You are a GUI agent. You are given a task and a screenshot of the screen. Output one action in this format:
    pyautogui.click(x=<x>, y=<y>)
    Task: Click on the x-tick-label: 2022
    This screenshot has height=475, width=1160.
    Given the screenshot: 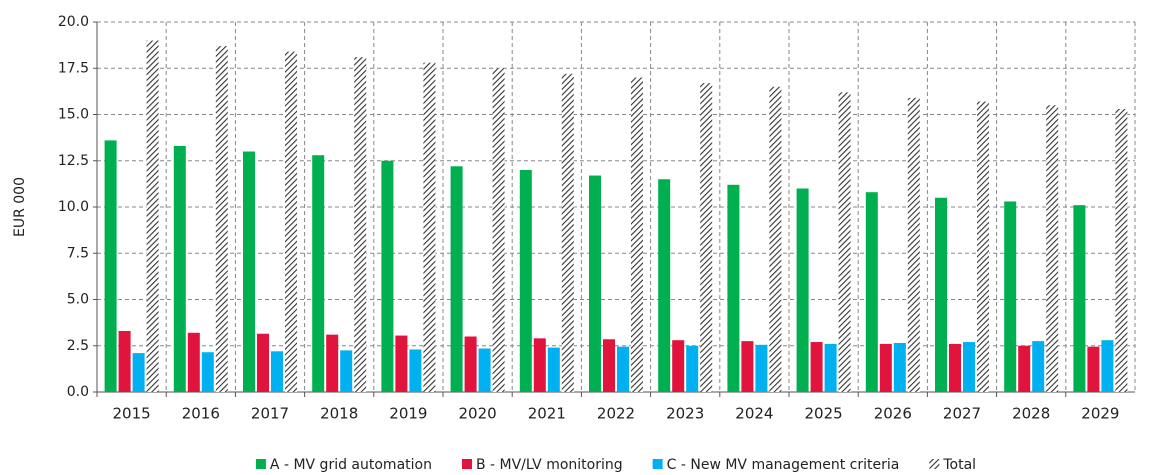 What is the action you would take?
    pyautogui.click(x=616, y=414)
    